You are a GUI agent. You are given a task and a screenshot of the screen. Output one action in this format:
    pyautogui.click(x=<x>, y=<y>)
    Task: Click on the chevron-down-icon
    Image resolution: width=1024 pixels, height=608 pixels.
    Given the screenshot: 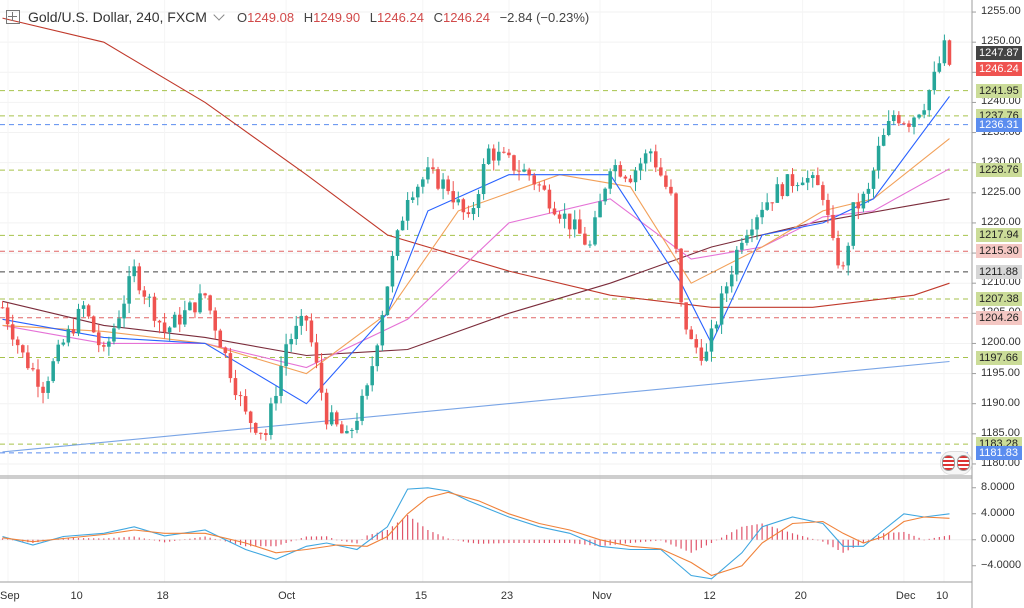 What is the action you would take?
    pyautogui.click(x=219, y=15)
    